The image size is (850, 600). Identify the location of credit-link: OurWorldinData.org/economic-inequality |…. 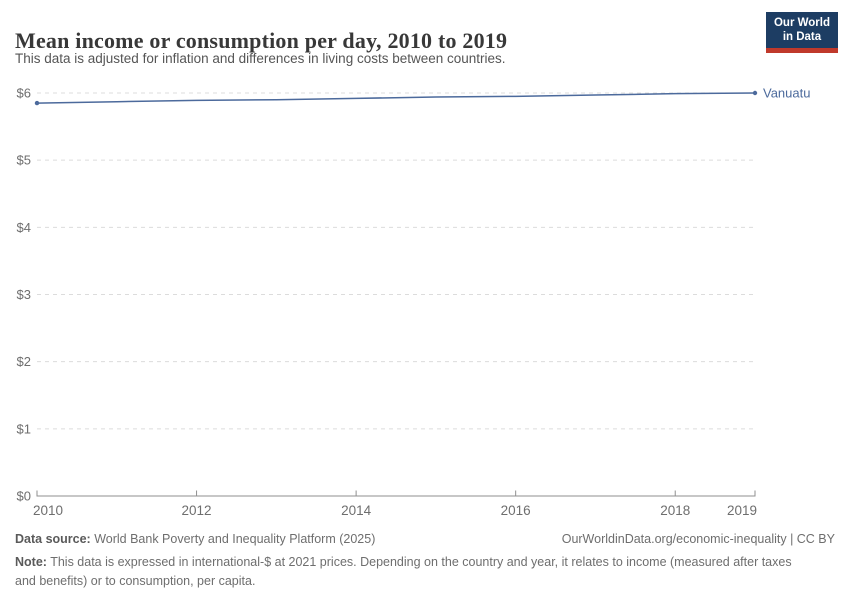
(698, 539).